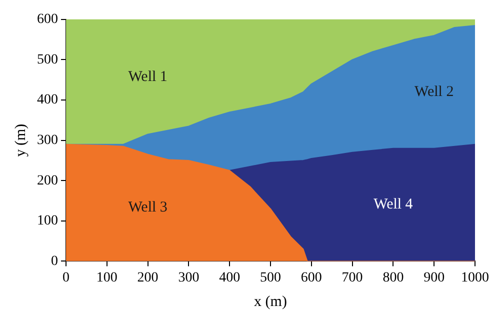 The height and width of the screenshot is (323, 500). I want to click on x-tick-label: 1000, so click(475, 278).